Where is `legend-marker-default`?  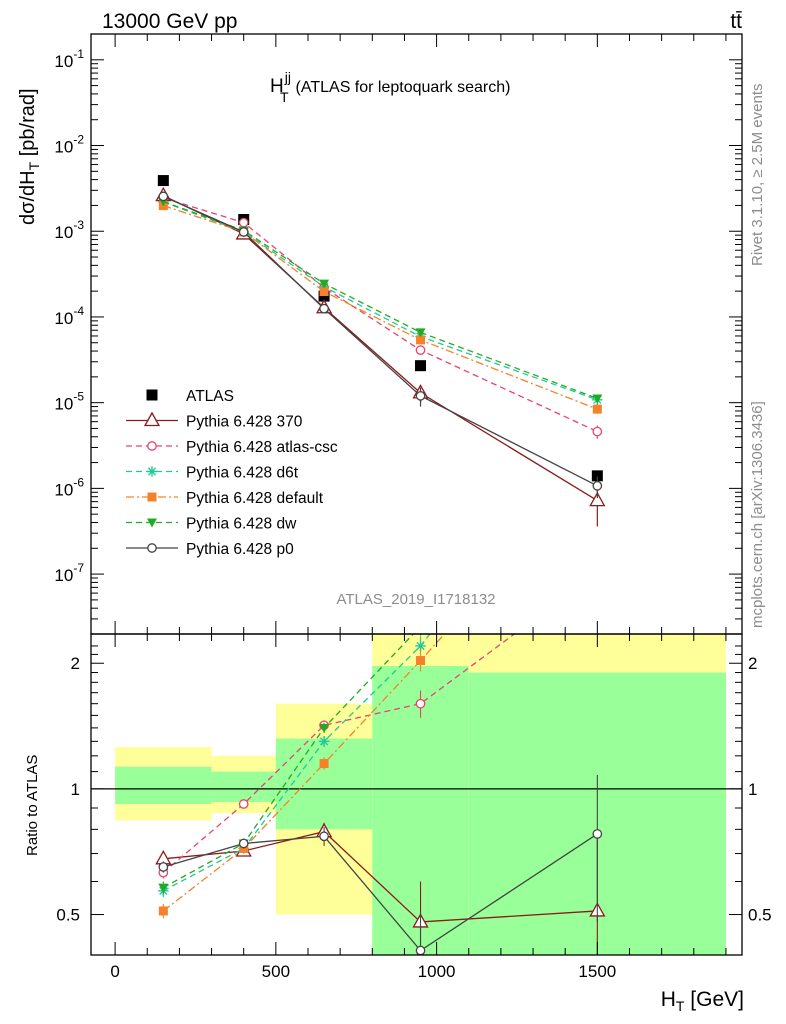
legend-marker-default is located at coordinates (152, 497).